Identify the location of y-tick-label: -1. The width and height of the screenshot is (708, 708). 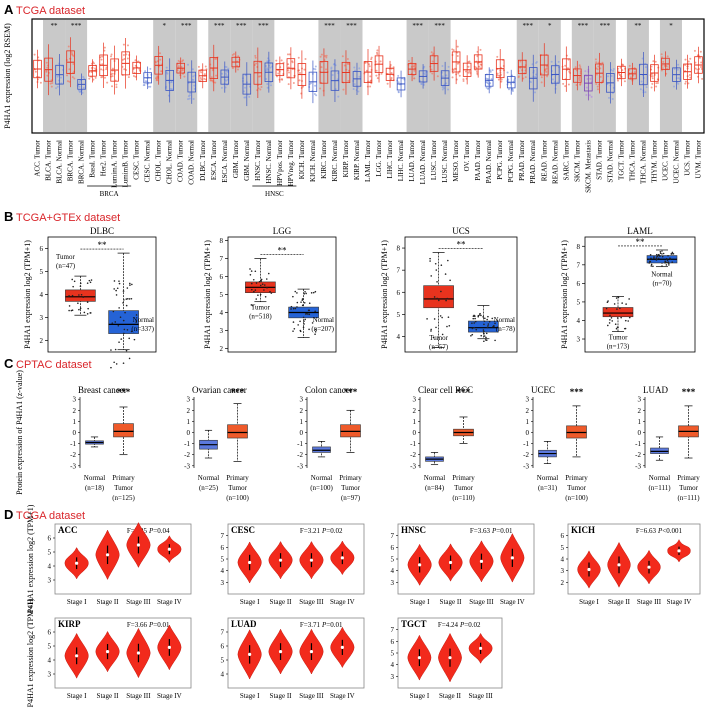
(413, 444).